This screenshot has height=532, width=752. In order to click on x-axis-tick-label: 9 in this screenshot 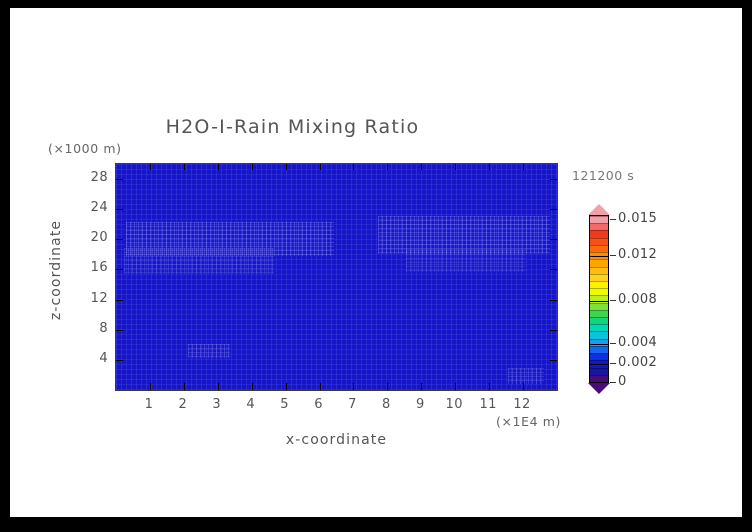, I will do `click(420, 404)`.